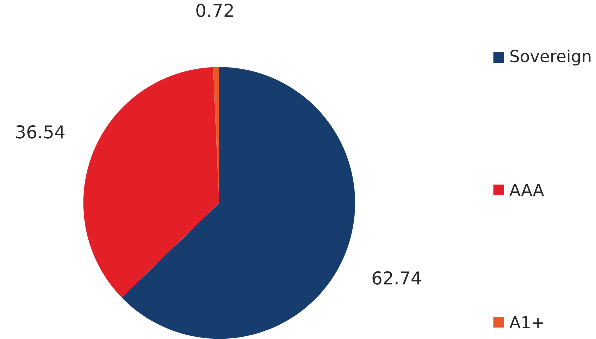 The width and height of the screenshot is (596, 339). What do you see at coordinates (550, 58) in the screenshot?
I see `legend-label: Sovereign` at bounding box center [550, 58].